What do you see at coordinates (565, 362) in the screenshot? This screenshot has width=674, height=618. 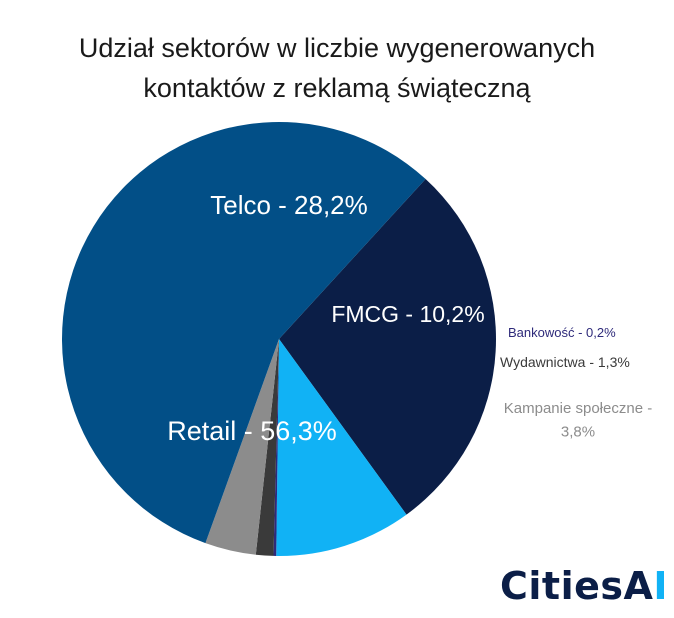 I see `slice-label-3: Wydawnictwa - 1,3%` at bounding box center [565, 362].